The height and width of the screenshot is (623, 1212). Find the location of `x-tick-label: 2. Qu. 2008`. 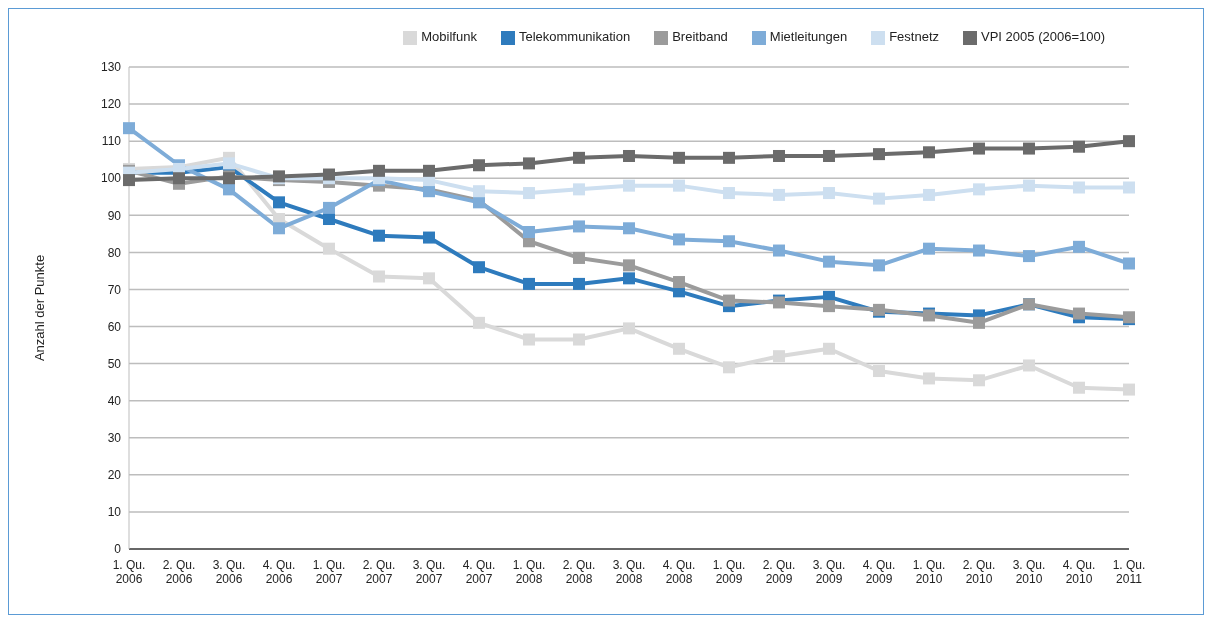

x-tick-label: 2. Qu. 2008 is located at coordinates (579, 572).